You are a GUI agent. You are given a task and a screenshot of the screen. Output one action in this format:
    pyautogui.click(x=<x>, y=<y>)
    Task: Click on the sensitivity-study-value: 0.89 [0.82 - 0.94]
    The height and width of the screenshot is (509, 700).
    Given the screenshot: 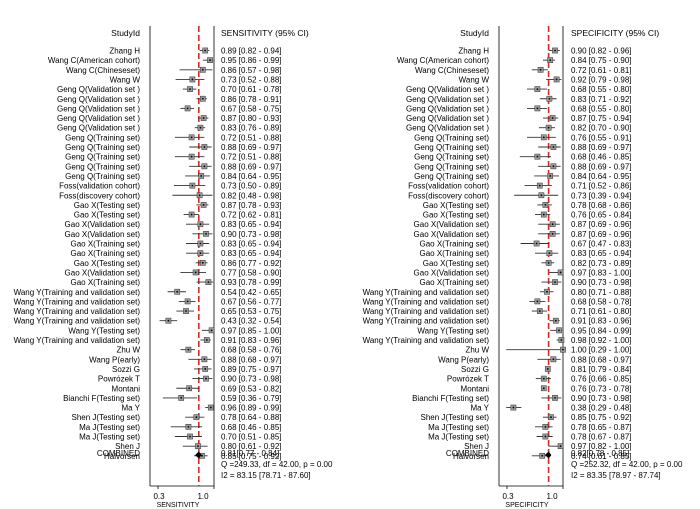 What is the action you would take?
    pyautogui.click(x=251, y=51)
    